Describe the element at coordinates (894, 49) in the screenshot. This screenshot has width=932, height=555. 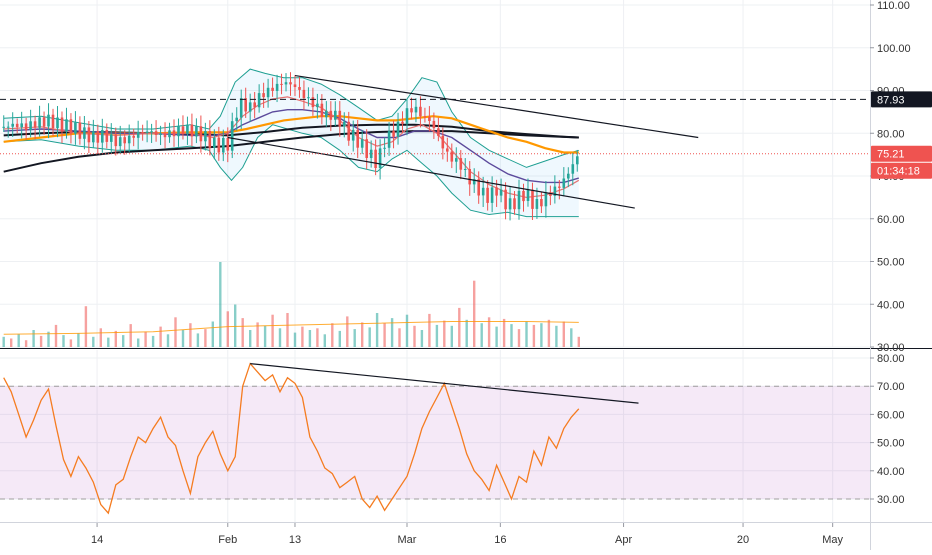
I see `price-axis-label: 100.00` at that location.